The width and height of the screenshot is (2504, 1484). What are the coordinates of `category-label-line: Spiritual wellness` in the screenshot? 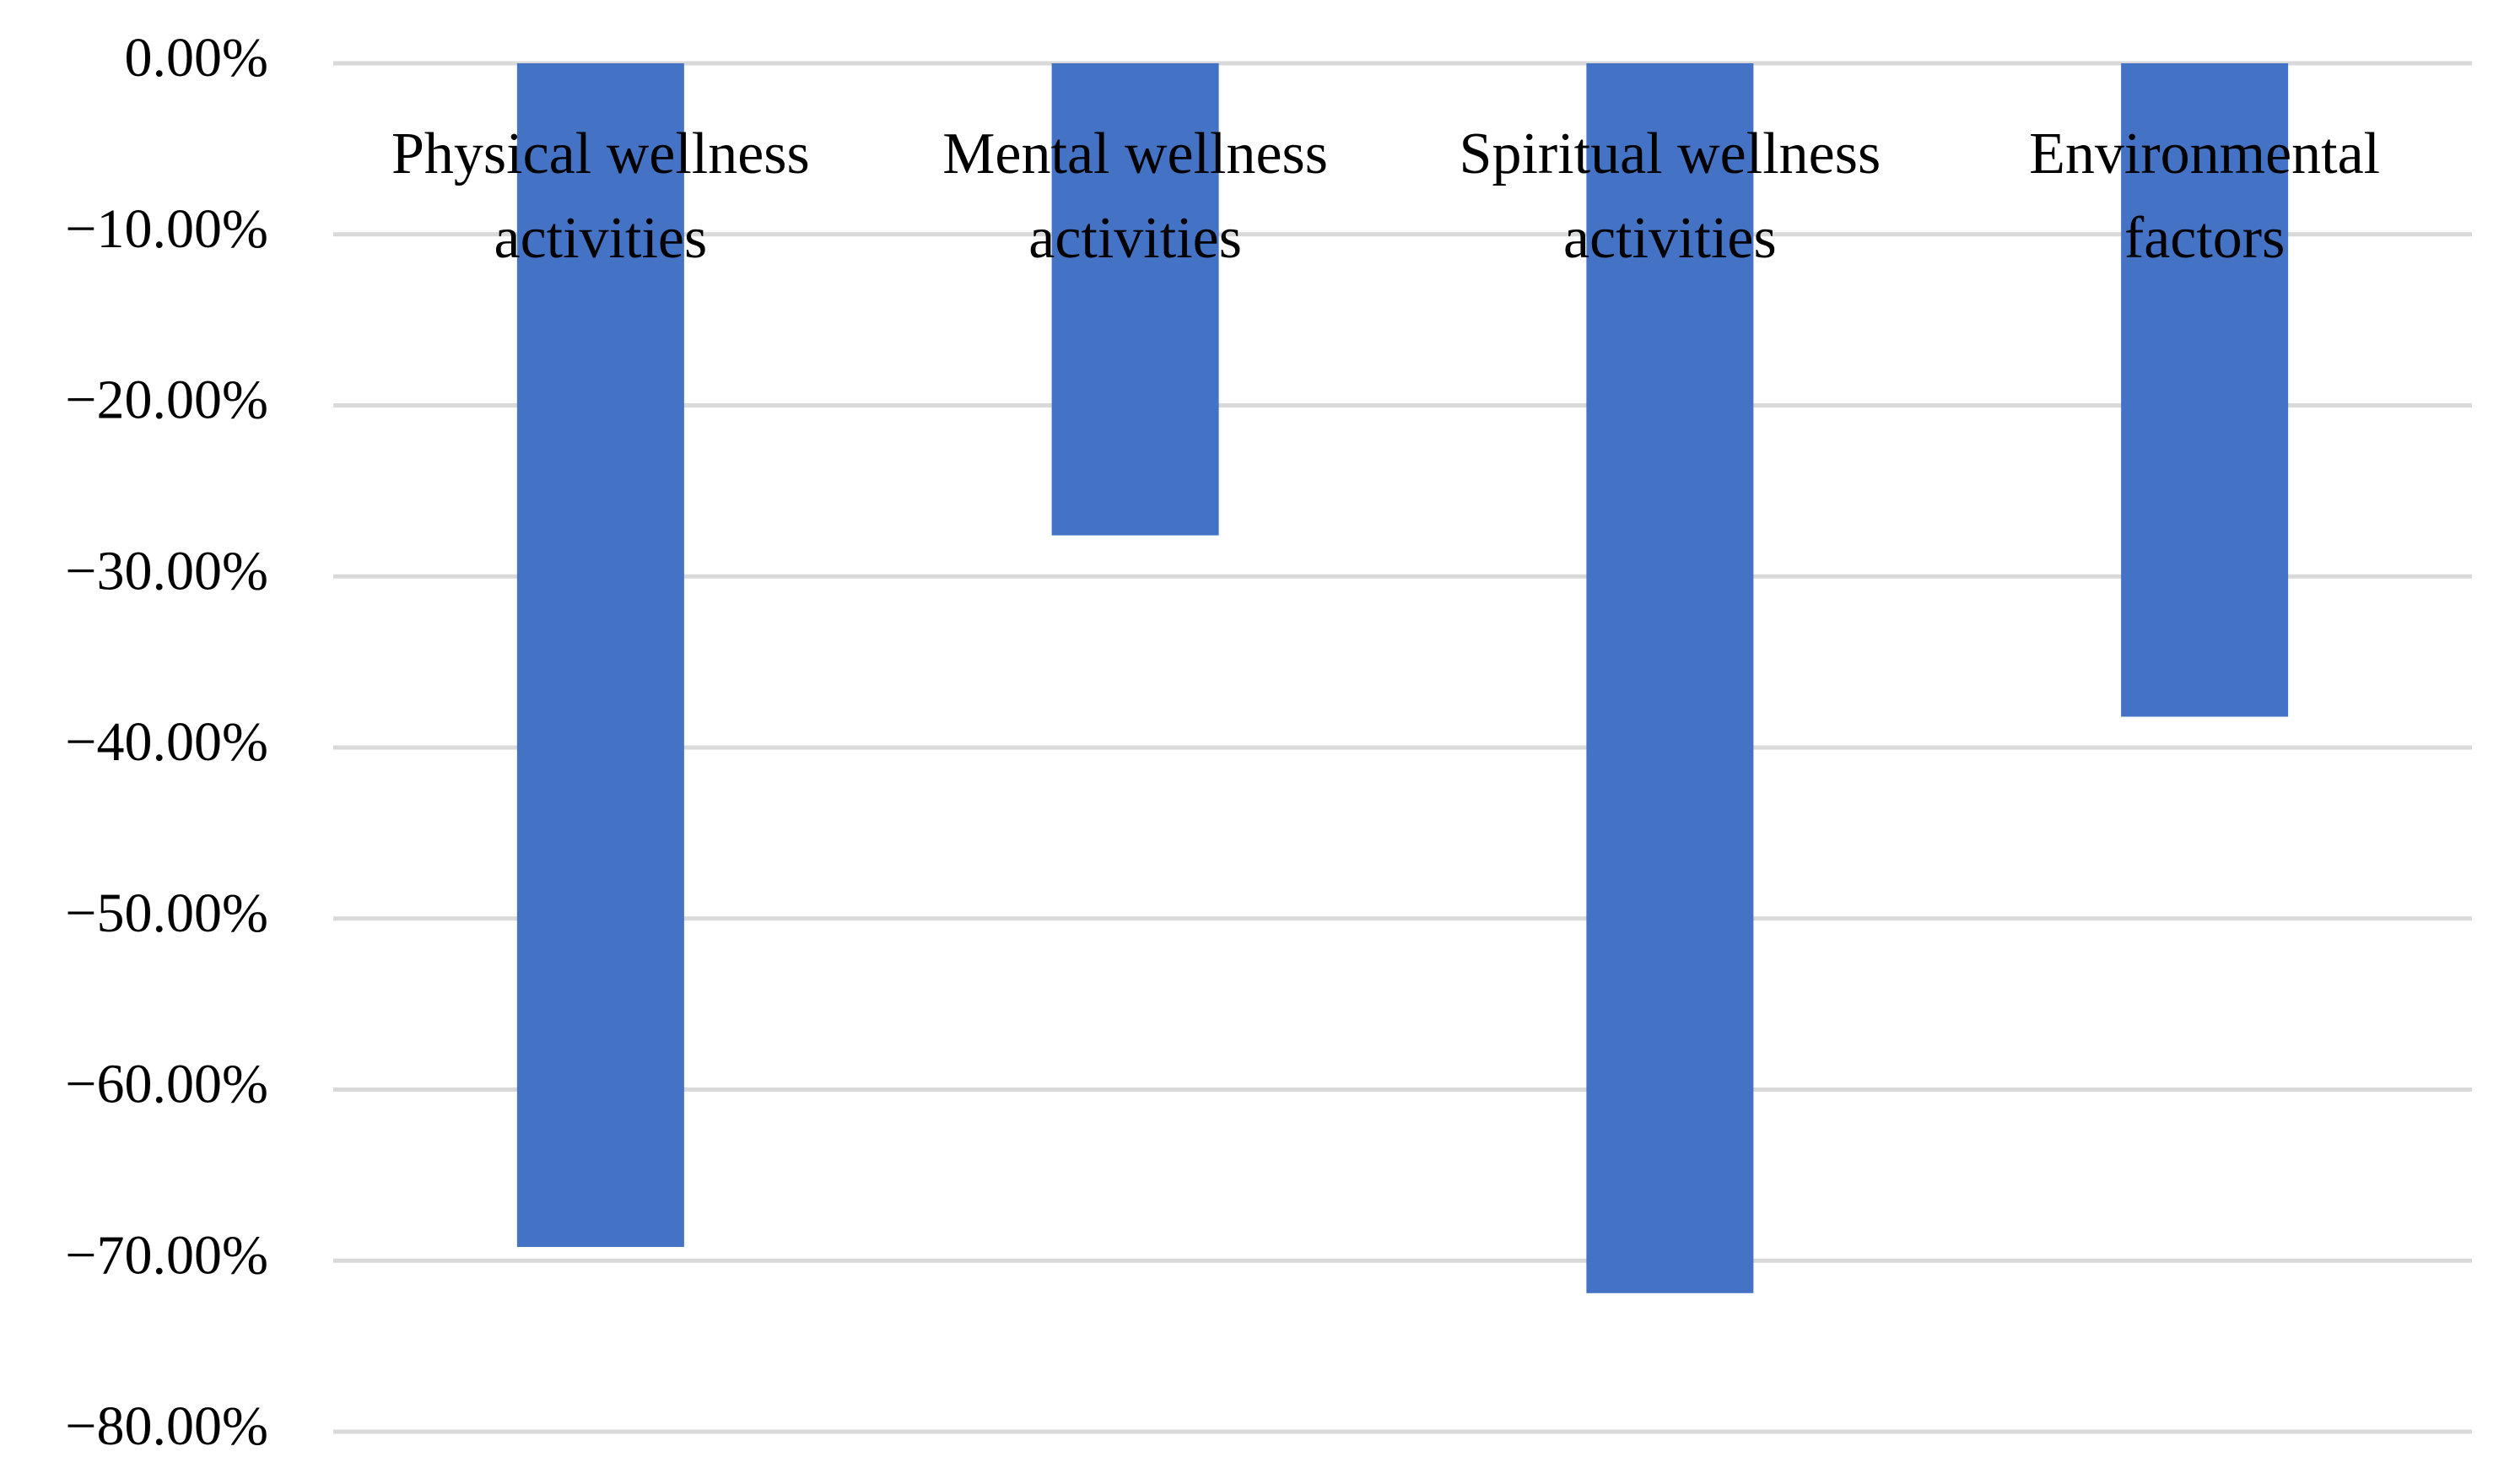 It's located at (1671, 153).